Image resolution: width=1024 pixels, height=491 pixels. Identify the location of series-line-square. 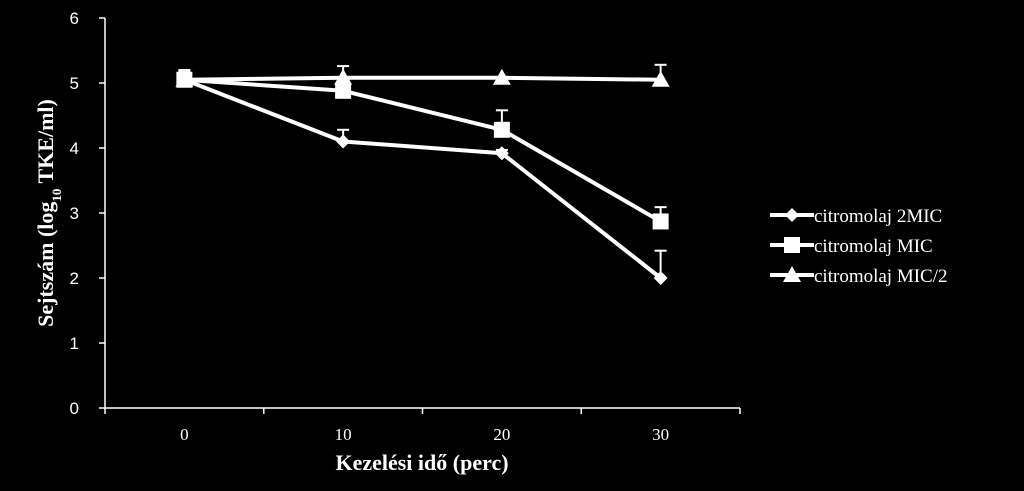
(423, 150).